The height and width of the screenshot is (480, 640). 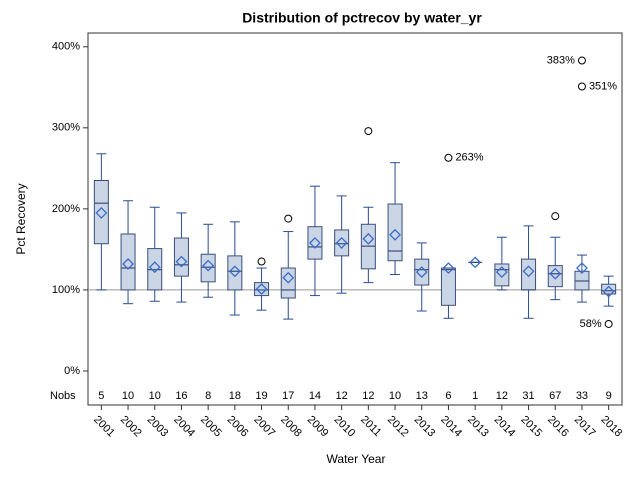 What do you see at coordinates (208, 396) in the screenshot?
I see `nobs-value: 8` at bounding box center [208, 396].